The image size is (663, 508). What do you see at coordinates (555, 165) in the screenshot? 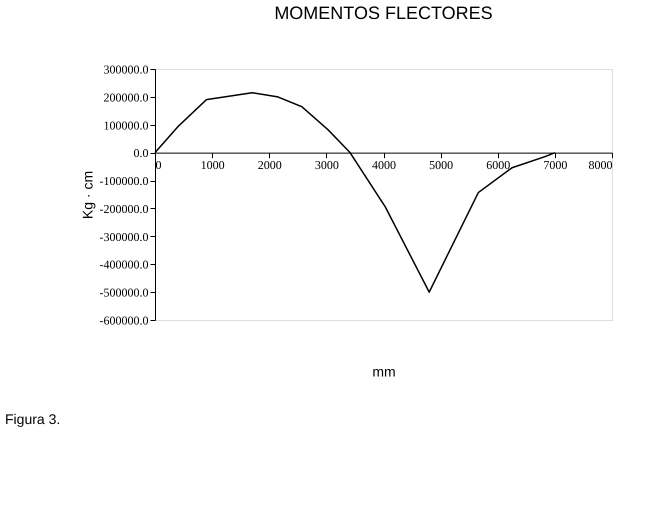
I see `x-tick-label: 7000` at bounding box center [555, 165].